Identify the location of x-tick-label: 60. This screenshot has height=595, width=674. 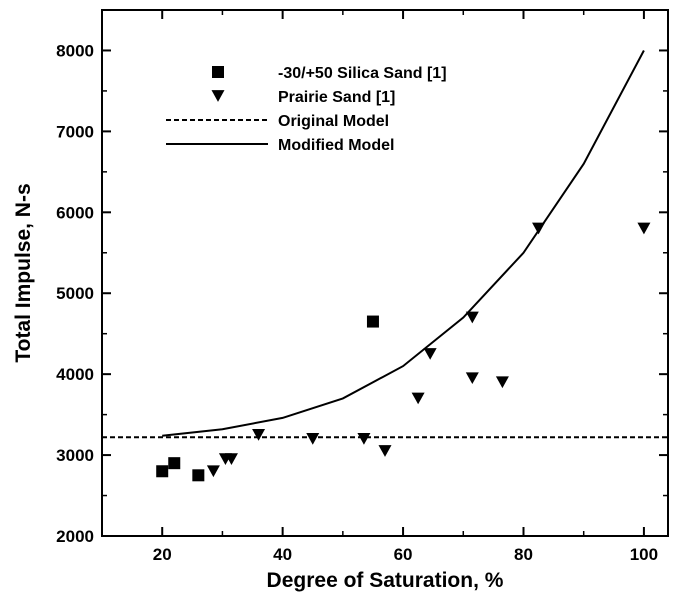
(403, 554).